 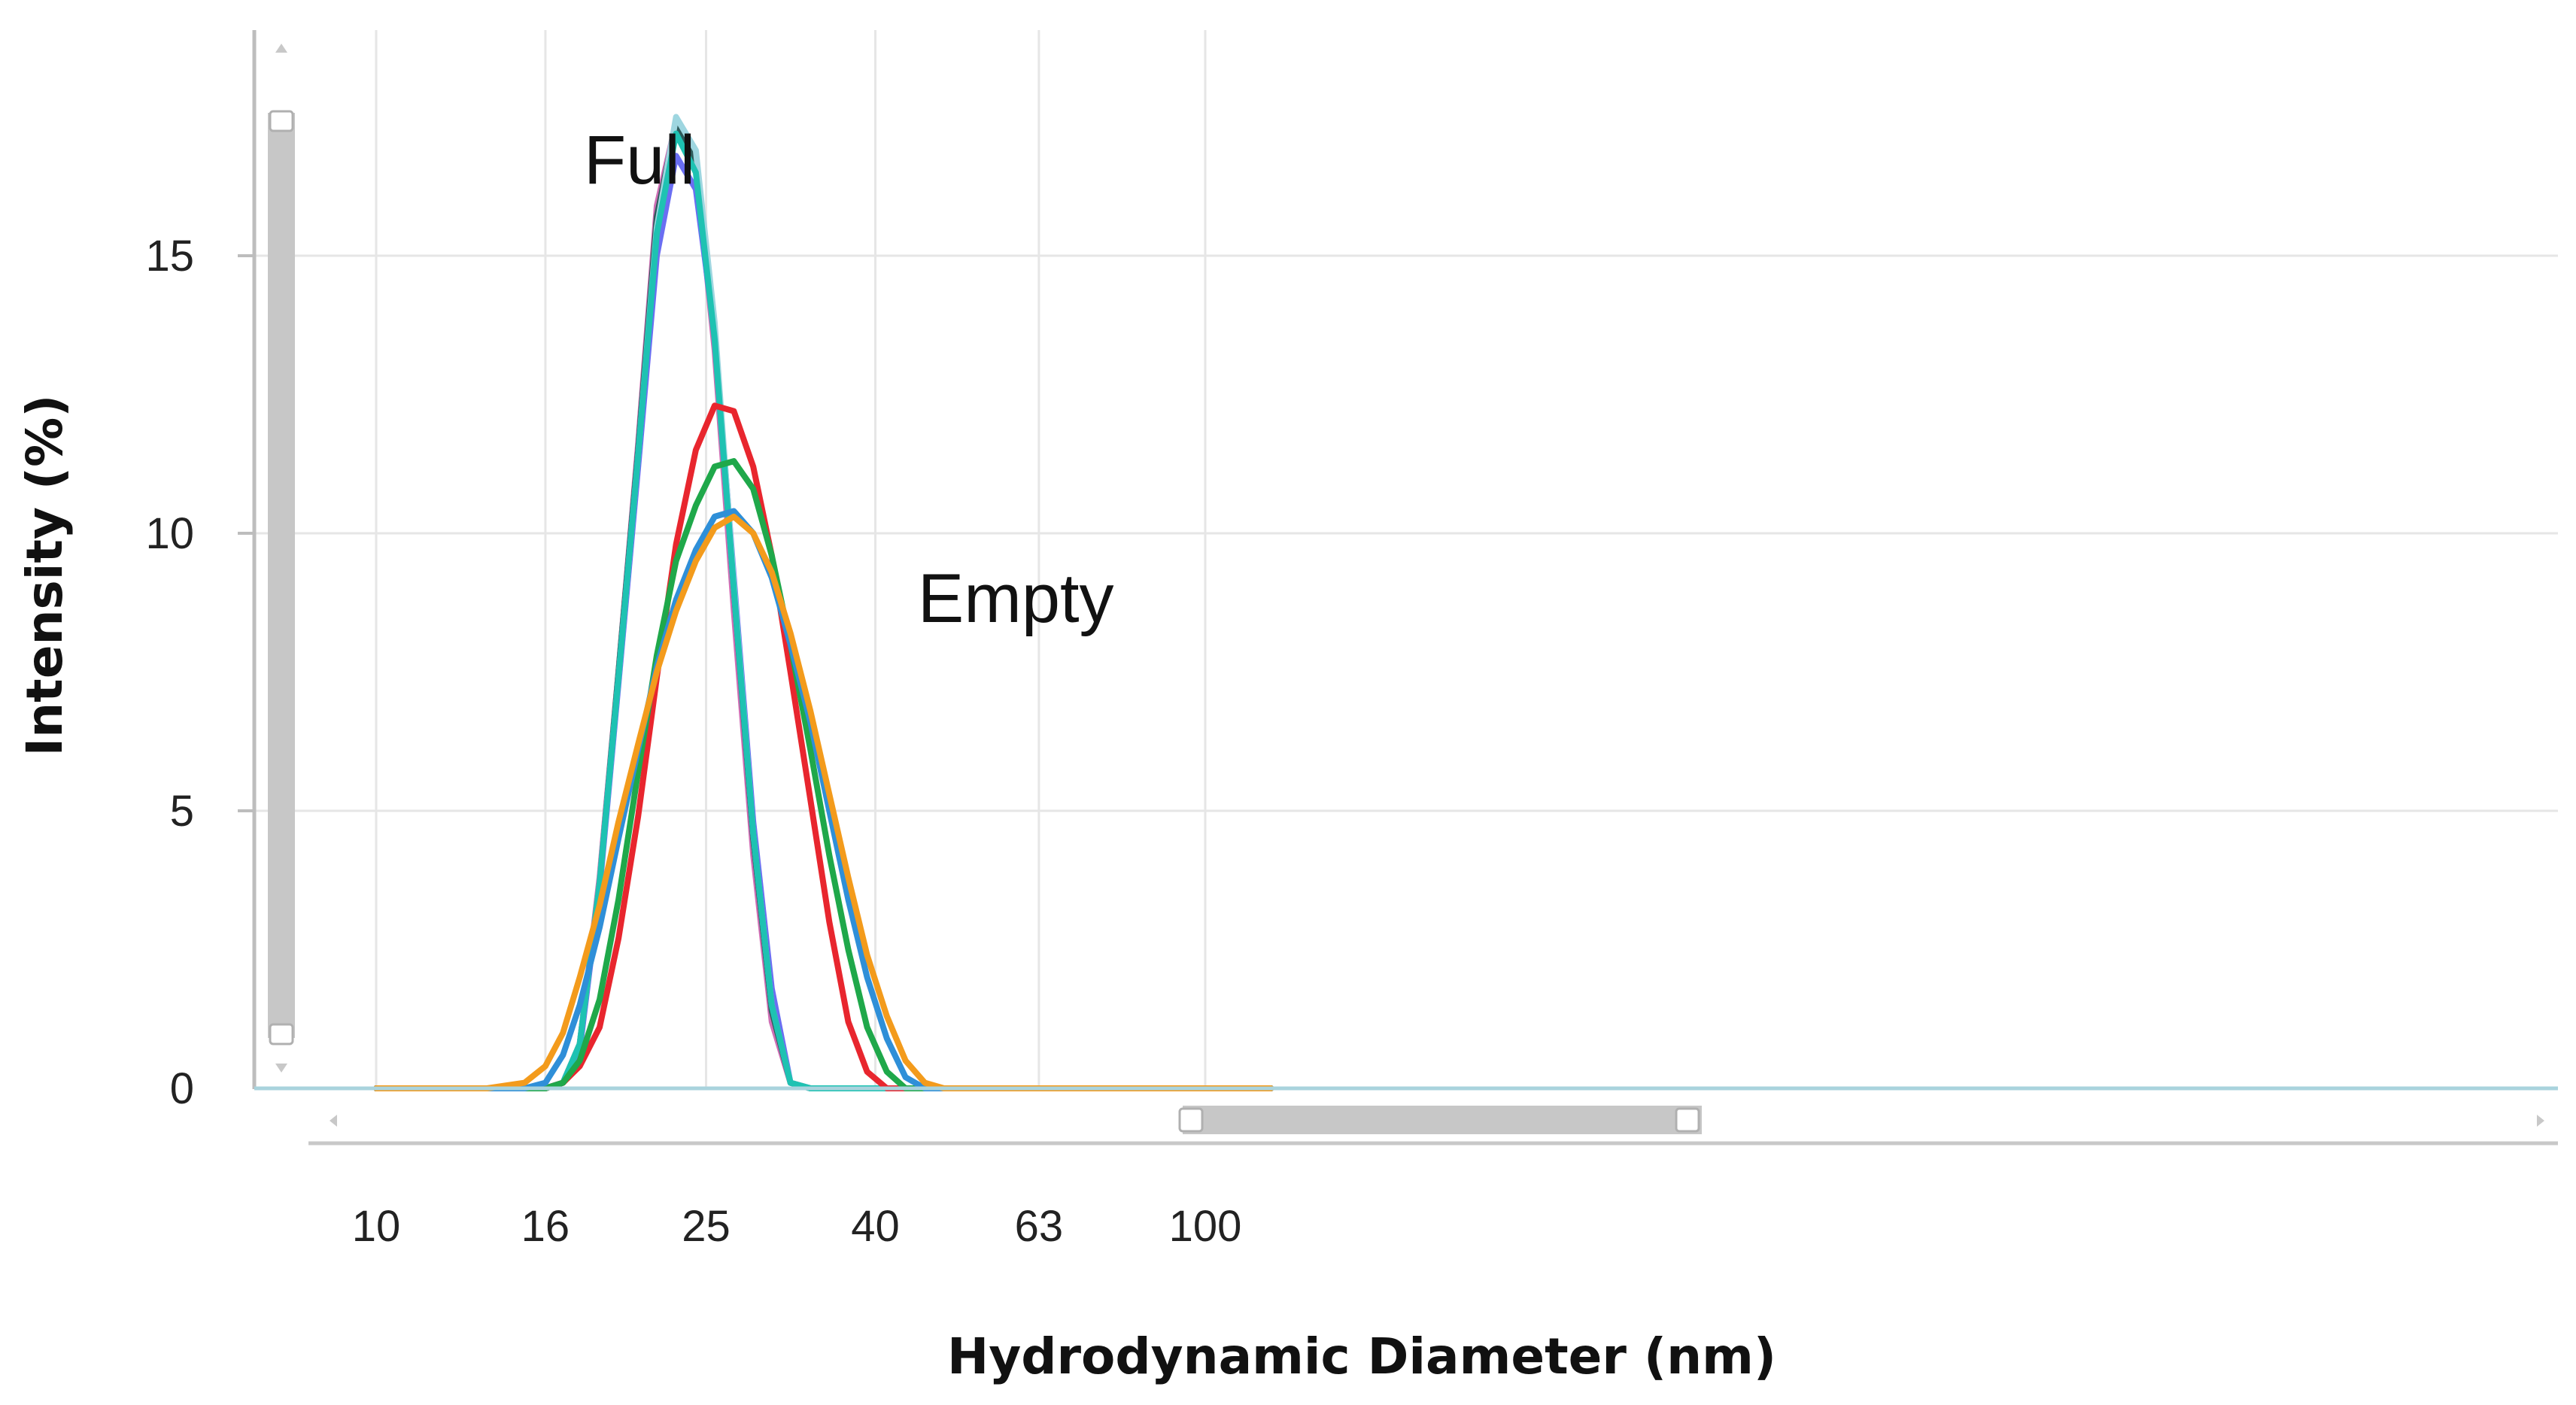 I want to click on y-axis-title: Intensity (%), so click(x=45, y=576).